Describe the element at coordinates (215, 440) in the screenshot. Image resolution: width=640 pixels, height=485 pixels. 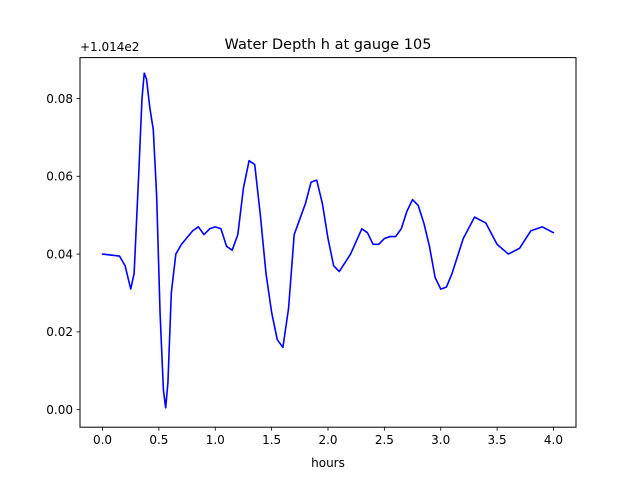
I see `x-tick-label: 1.0` at that location.